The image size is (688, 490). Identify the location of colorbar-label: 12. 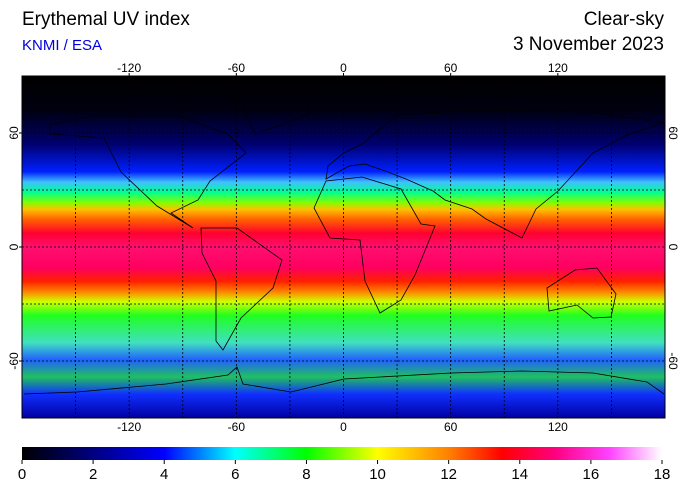
(448, 474).